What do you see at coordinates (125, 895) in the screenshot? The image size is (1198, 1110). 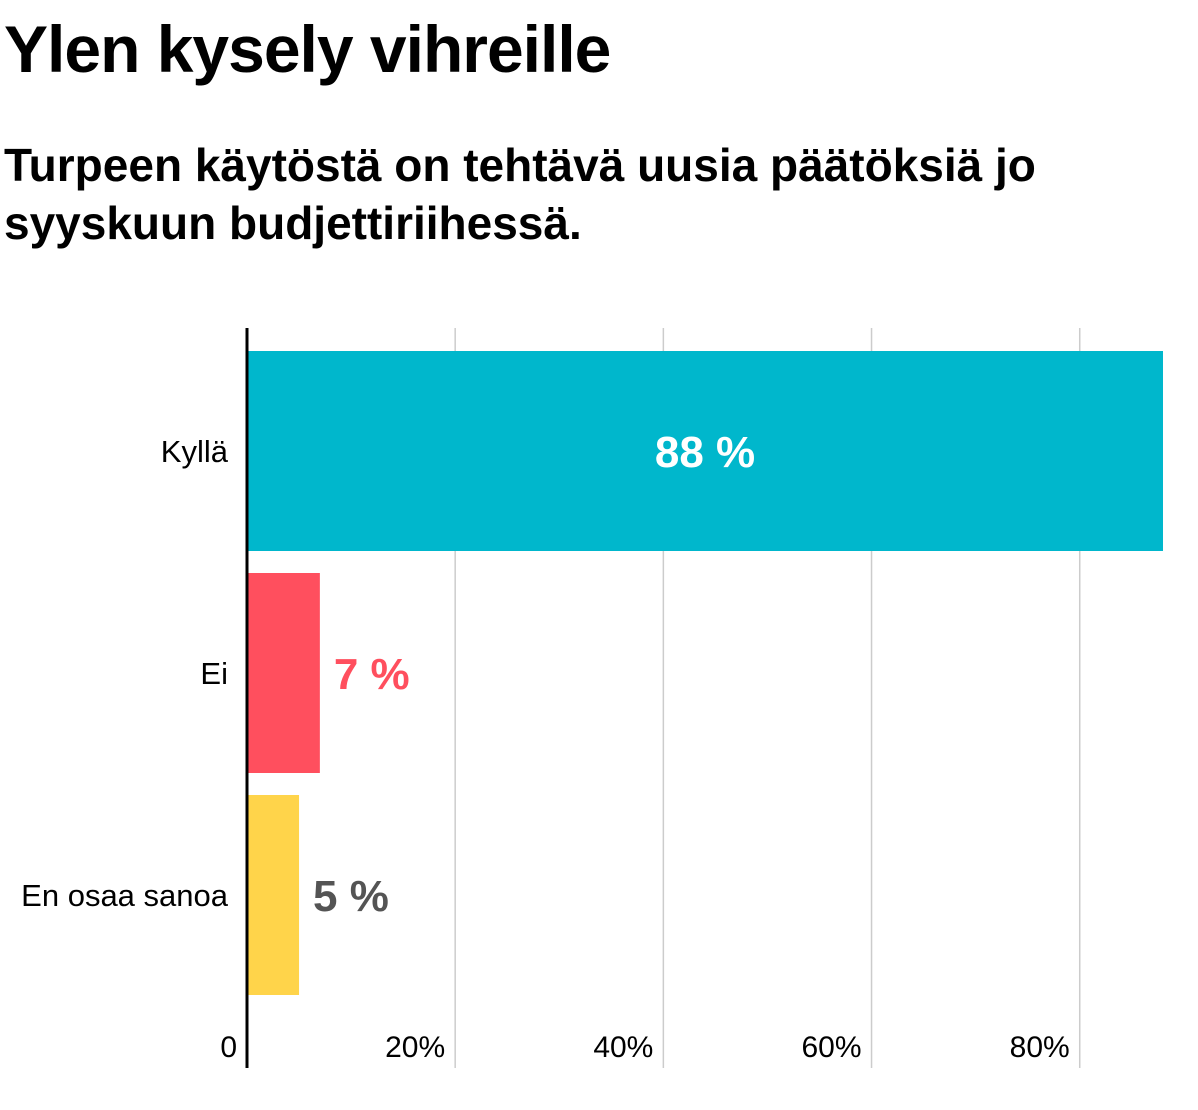 I see `category-label: En osaa sanoa` at bounding box center [125, 895].